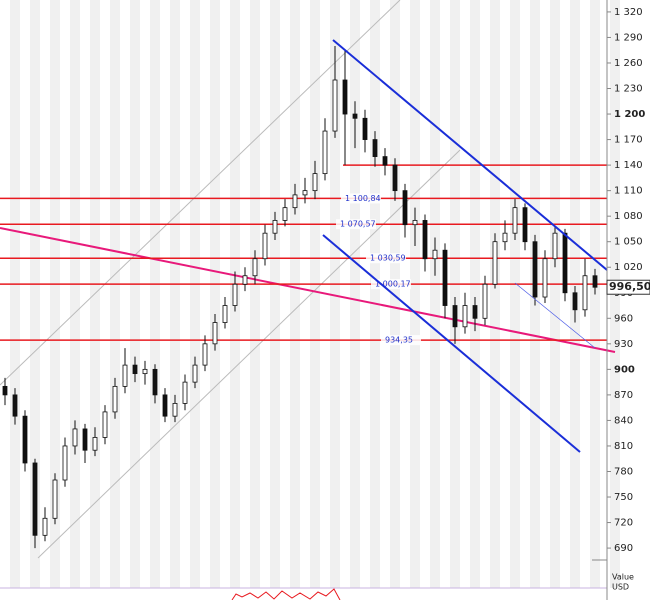 The height and width of the screenshot is (600, 650). I want to click on level-label: 1 100,84, so click(363, 198).